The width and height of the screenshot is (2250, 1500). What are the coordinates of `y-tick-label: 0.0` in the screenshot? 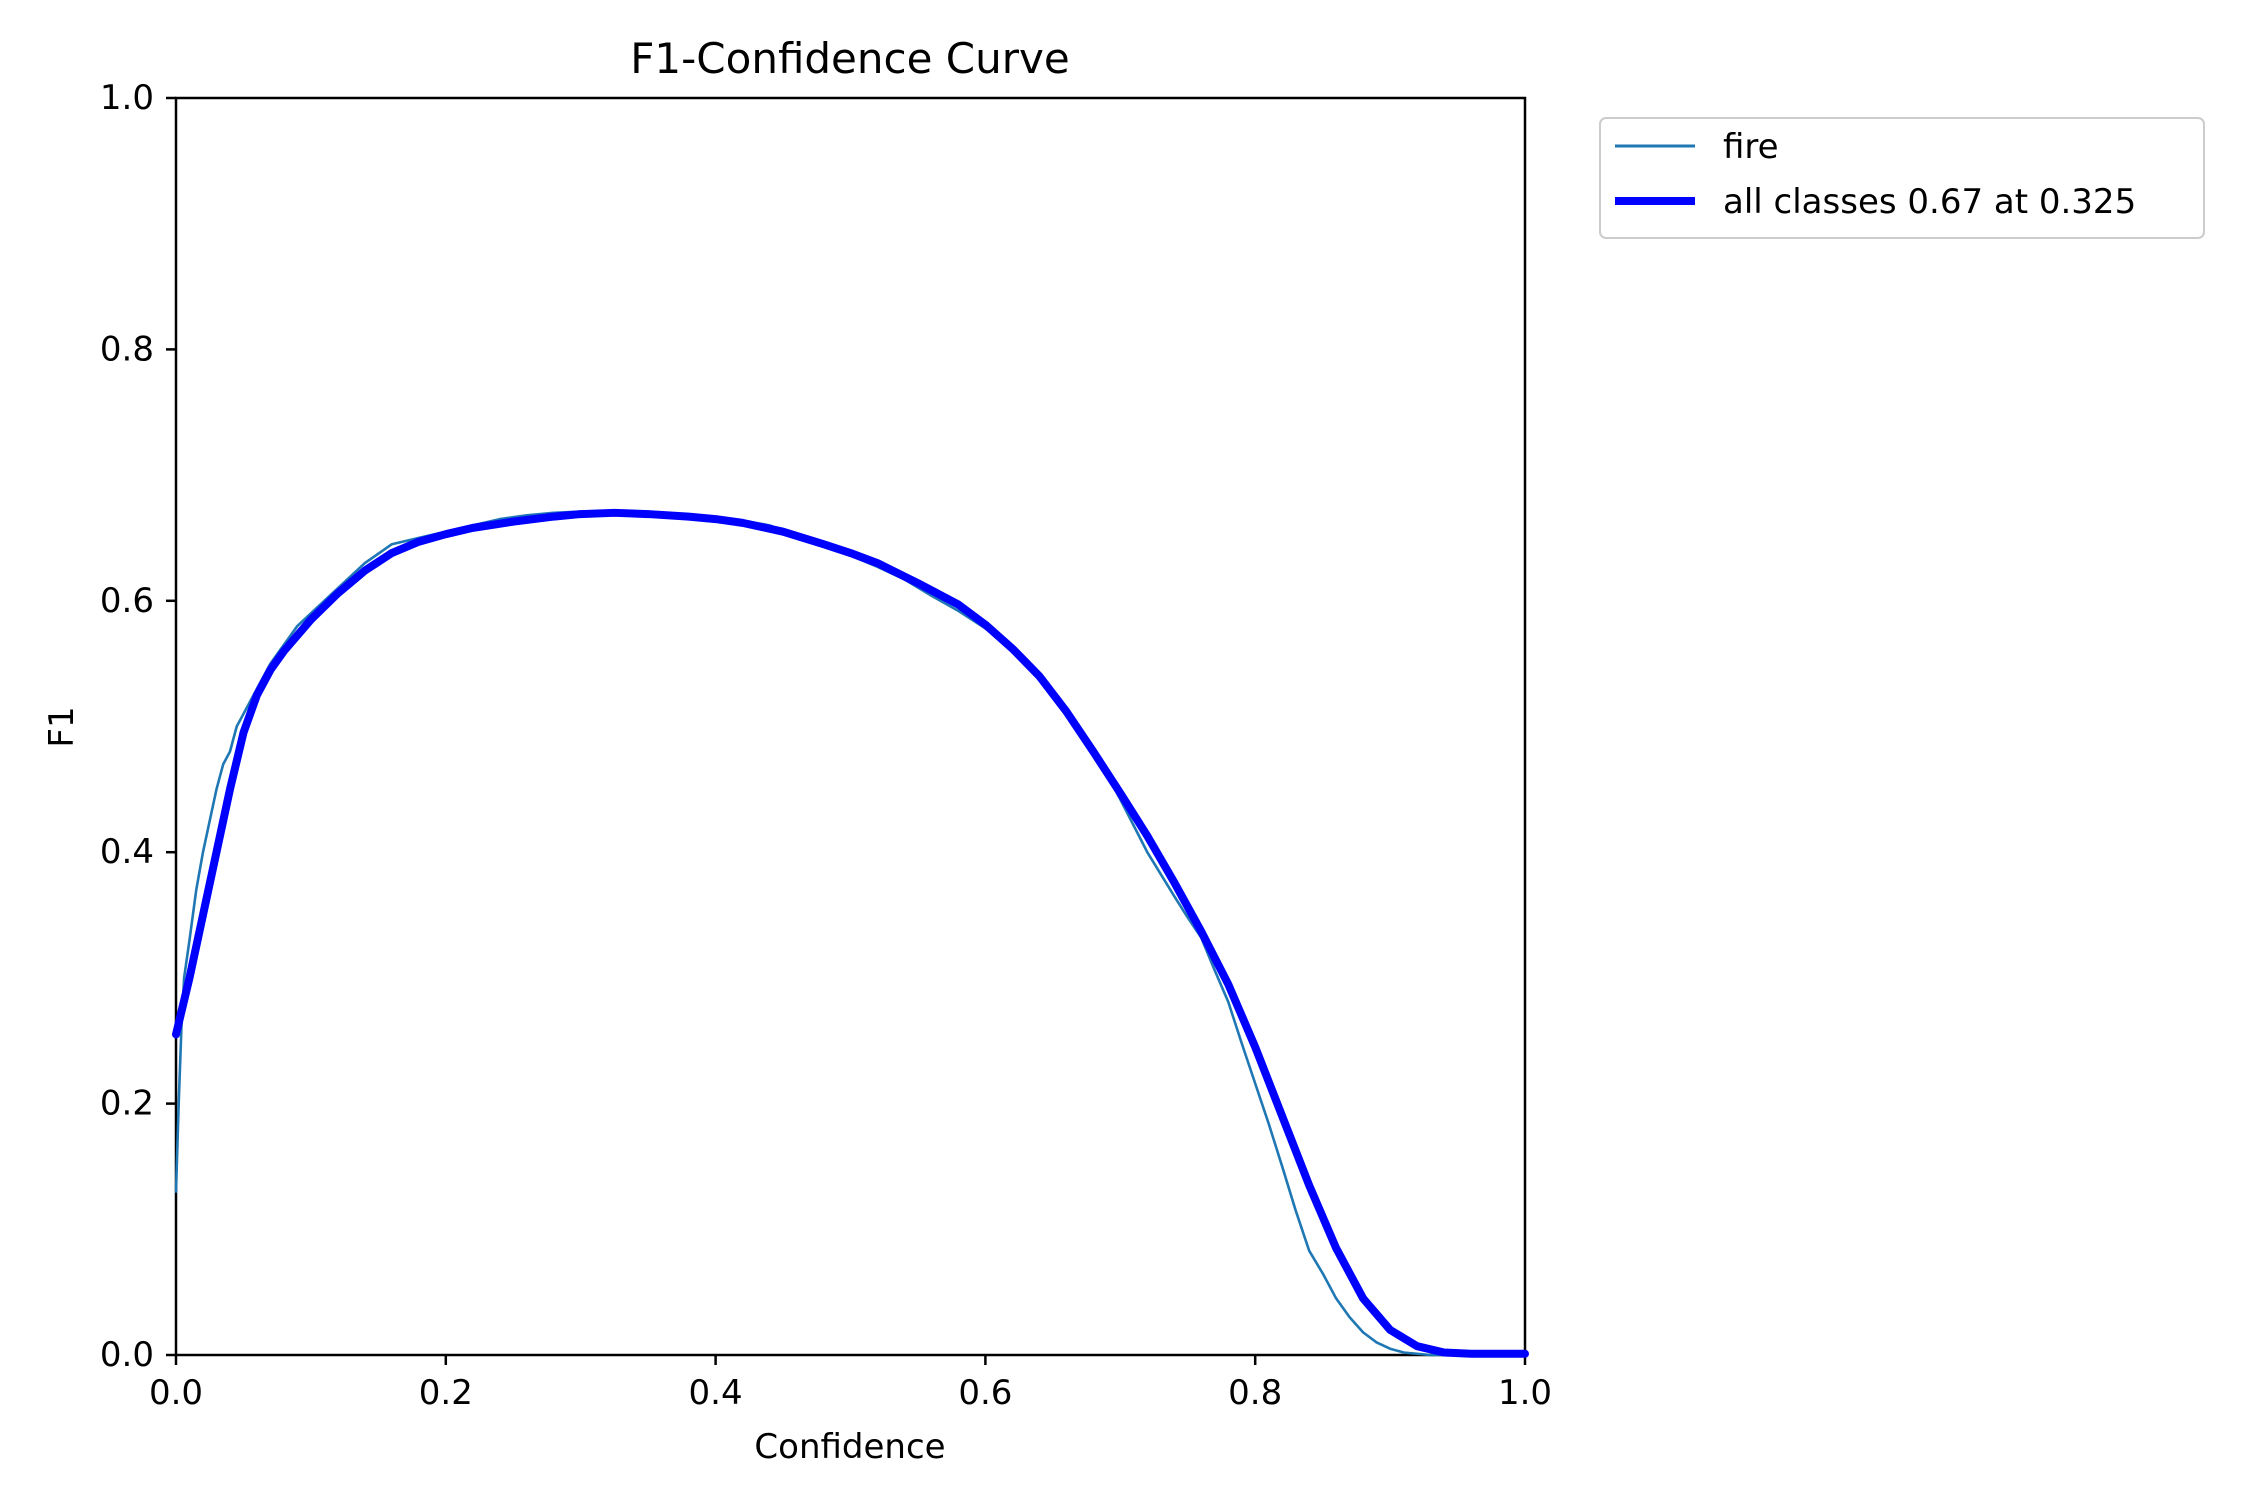 It's located at (127, 1355).